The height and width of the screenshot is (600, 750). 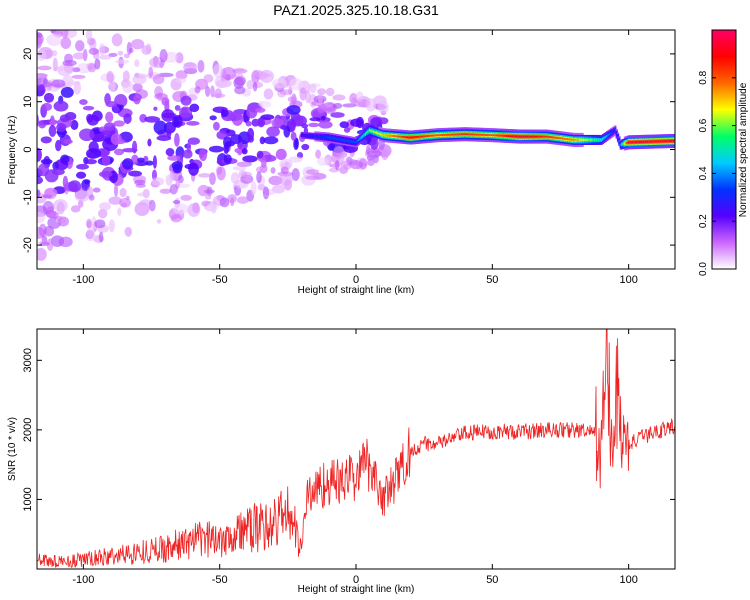 I want to click on x-tick-label: 100, so click(x=628, y=580).